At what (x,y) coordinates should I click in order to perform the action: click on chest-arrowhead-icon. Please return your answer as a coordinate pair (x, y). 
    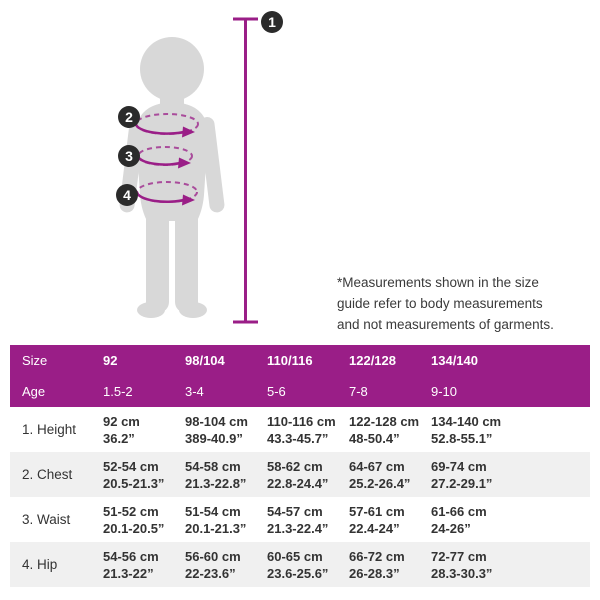
    Looking at the image, I should click on (188, 132).